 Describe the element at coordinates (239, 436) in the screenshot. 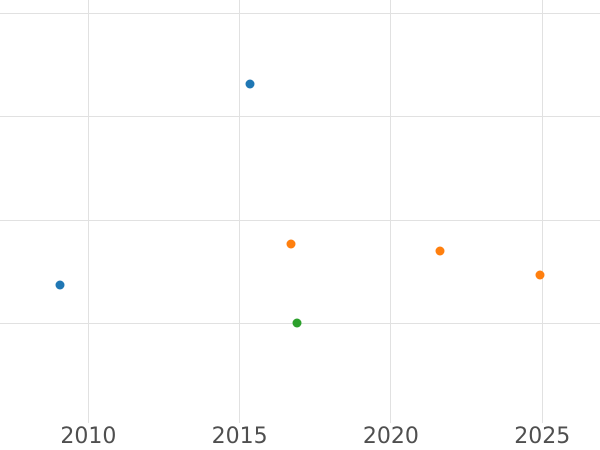

I see `x-tick-label: 2015` at that location.